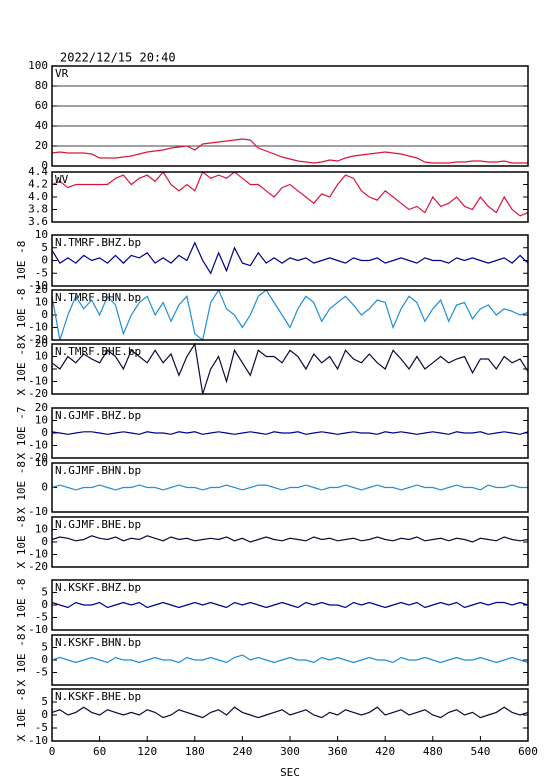 This screenshot has height=781, width=554. What do you see at coordinates (38, 196) in the screenshot?
I see `y-tick-label: 4.0` at bounding box center [38, 196].